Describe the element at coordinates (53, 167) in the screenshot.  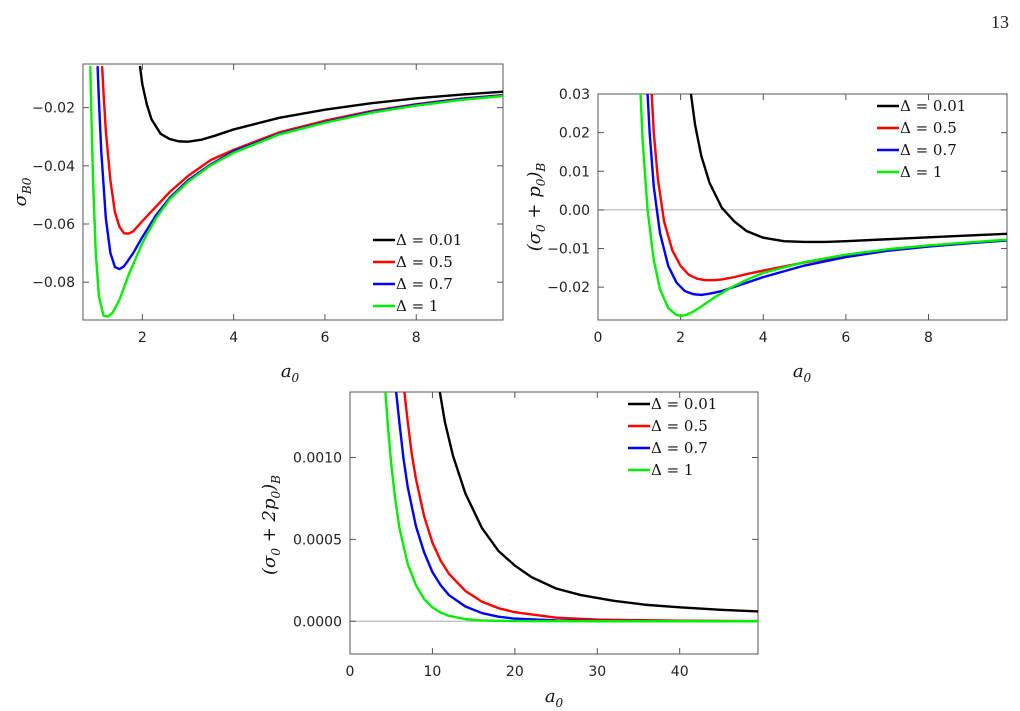
I see `y-tick-label: −0.04` at that location.